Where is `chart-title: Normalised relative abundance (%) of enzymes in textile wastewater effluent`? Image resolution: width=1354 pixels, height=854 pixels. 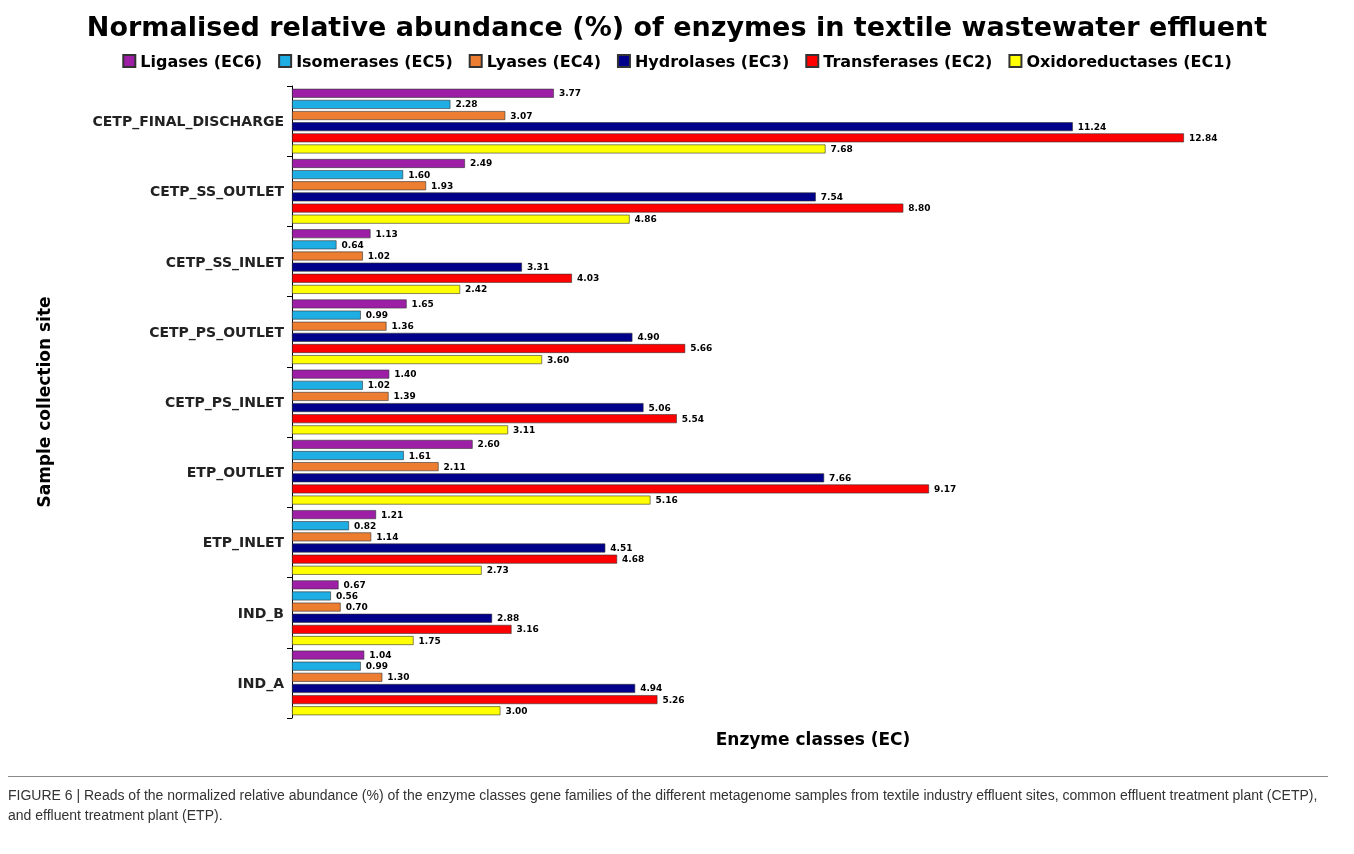
chart-title: Normalised relative abundance (%) of enzymes in textile wastewater effluent is located at coordinates (677, 26).